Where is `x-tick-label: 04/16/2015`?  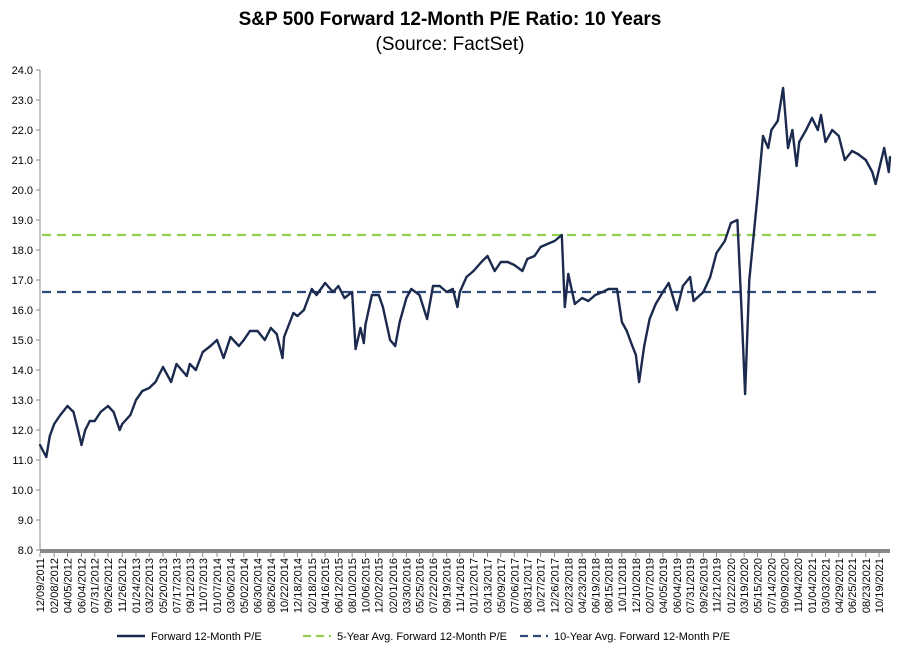 x-tick-label: 04/16/2015 is located at coordinates (326, 585).